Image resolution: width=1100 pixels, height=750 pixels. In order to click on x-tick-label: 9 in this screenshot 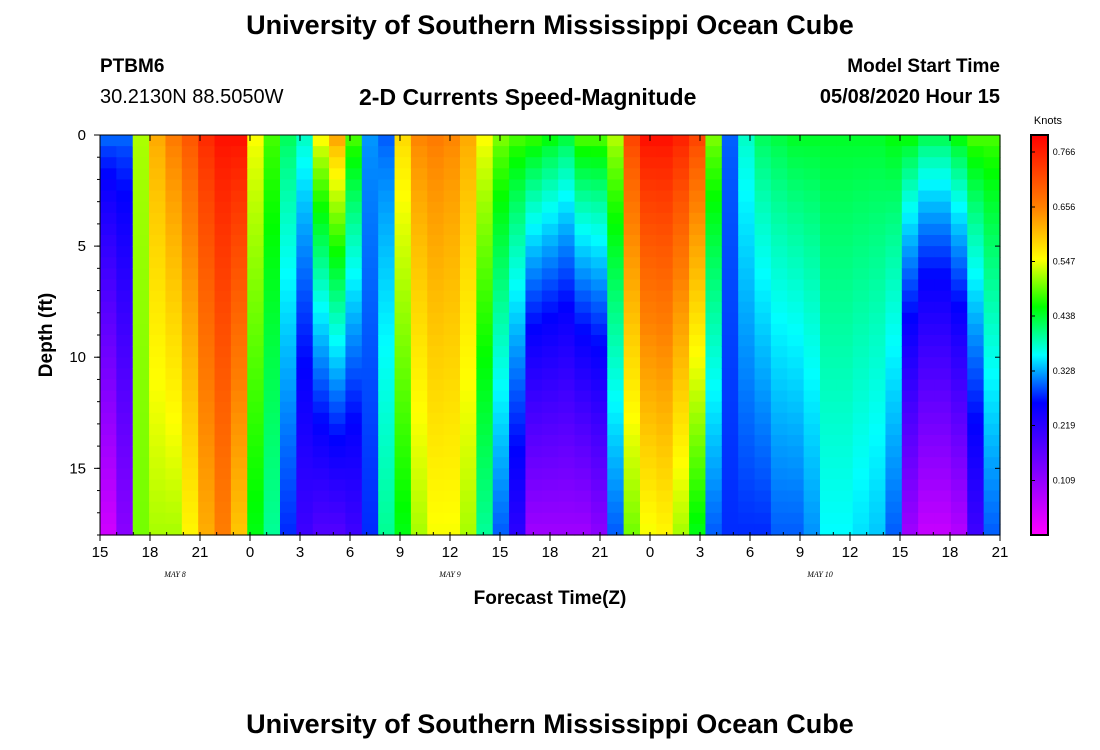, I will do `click(400, 552)`.